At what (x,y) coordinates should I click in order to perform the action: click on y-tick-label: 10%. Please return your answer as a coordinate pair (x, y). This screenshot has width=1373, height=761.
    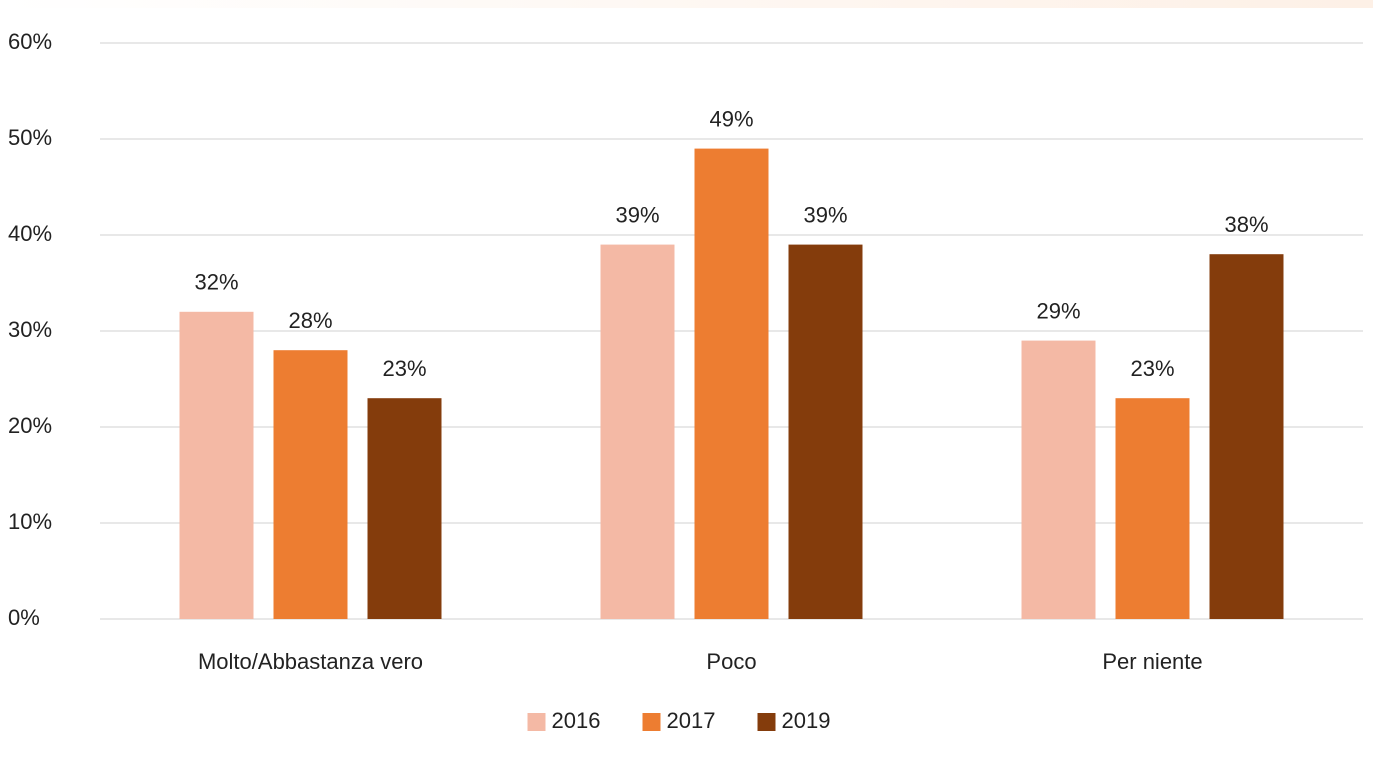
    Looking at the image, I should click on (30, 521).